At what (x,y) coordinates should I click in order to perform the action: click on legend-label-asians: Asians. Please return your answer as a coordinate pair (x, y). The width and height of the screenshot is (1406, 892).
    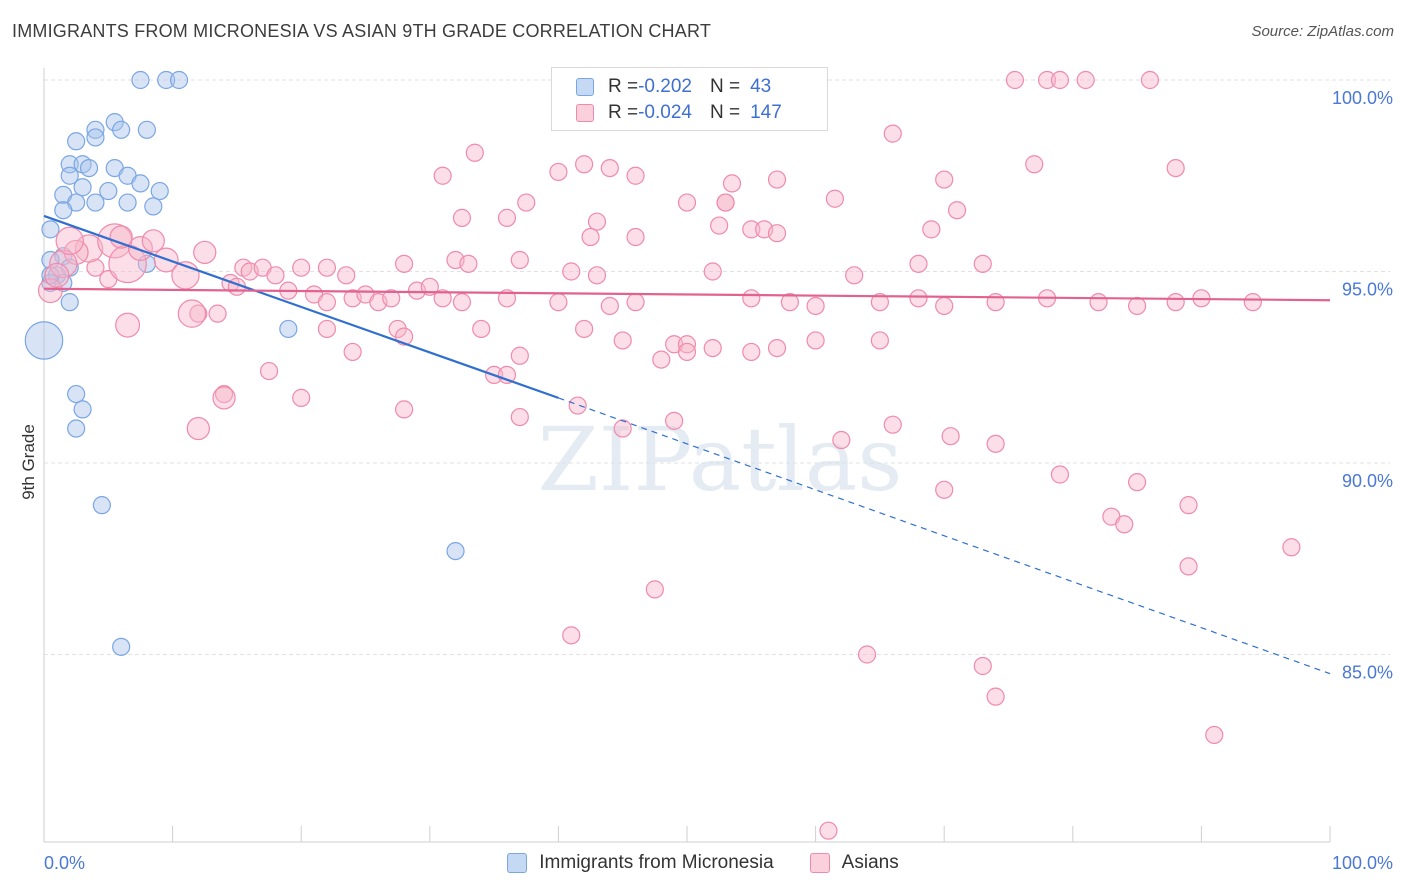
    Looking at the image, I should click on (870, 862).